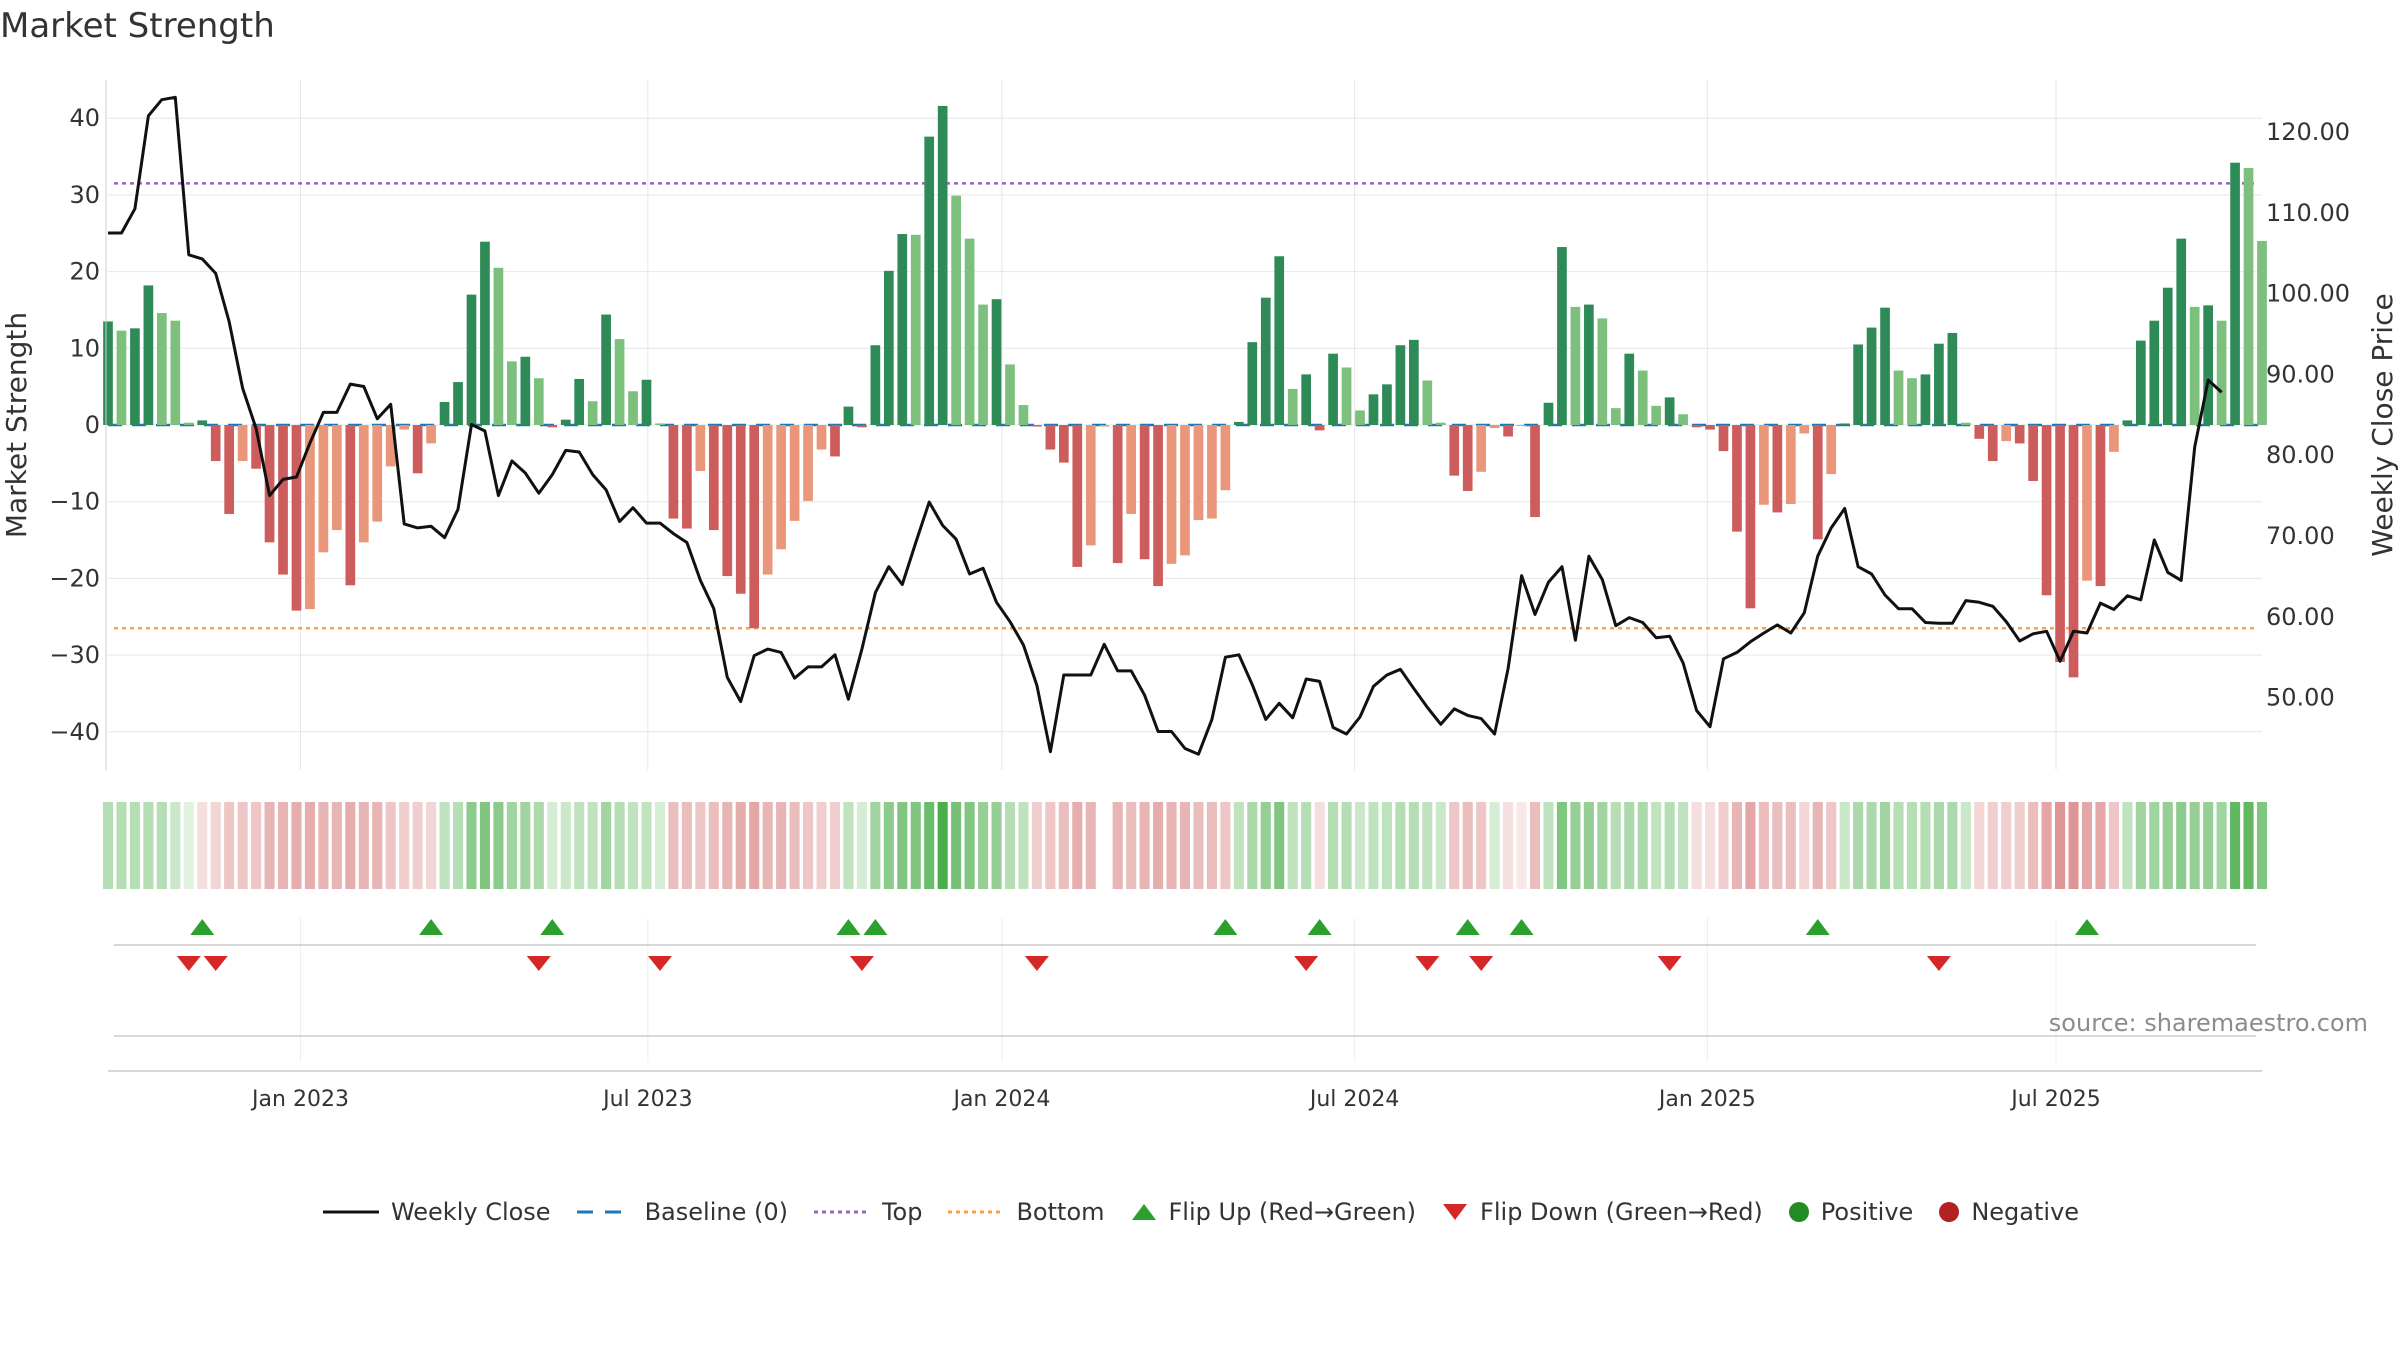  What do you see at coordinates (1354, 1099) in the screenshot?
I see `x-tick-label: Jul 2024` at bounding box center [1354, 1099].